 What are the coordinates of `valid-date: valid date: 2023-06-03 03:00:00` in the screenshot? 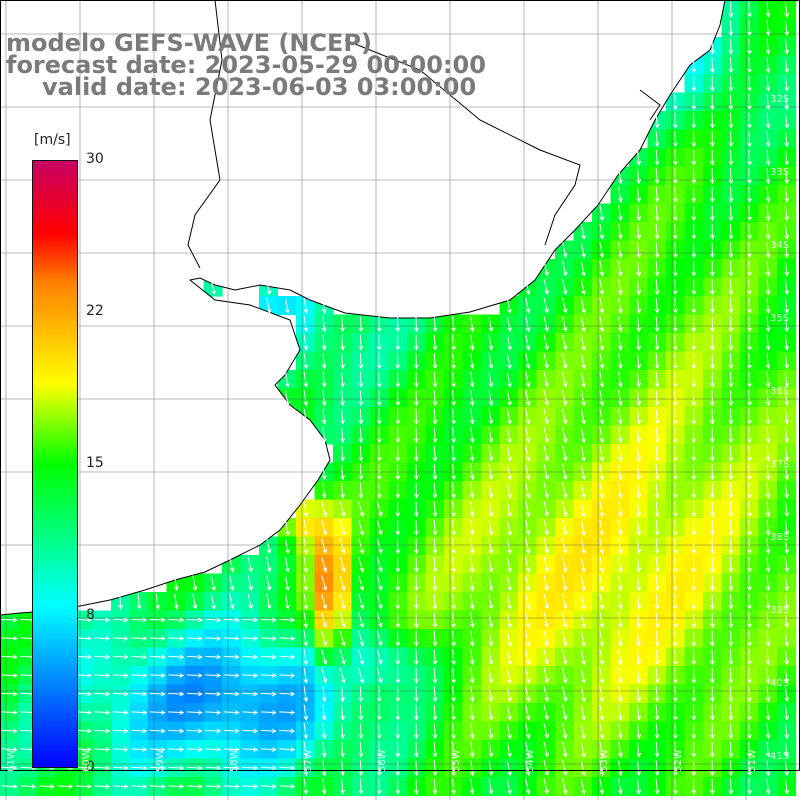 It's located at (259, 87).